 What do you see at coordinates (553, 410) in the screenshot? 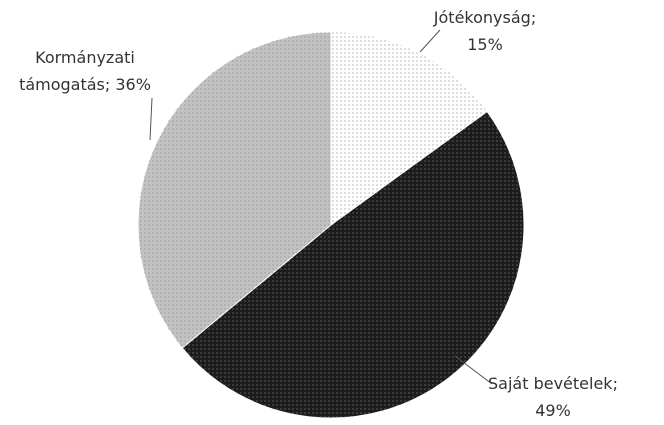
I see `value-label: 49%` at bounding box center [553, 410].